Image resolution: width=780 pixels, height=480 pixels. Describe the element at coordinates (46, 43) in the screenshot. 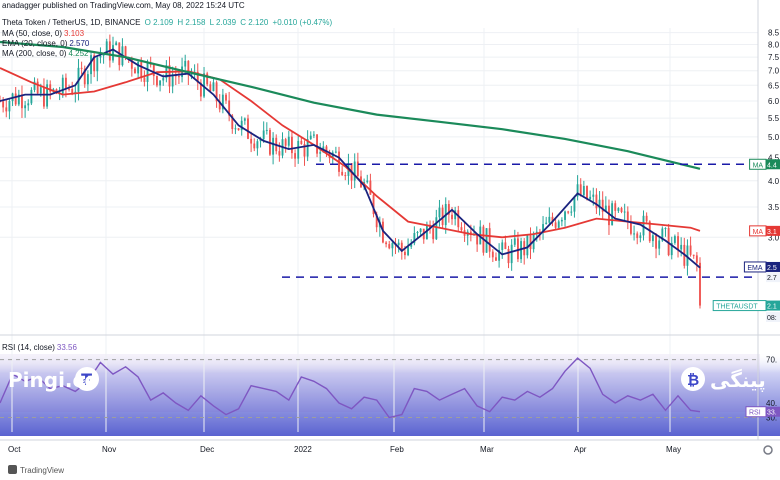

I see `ema20-legend: EMA (20, close, 0) 2.570` at that location.